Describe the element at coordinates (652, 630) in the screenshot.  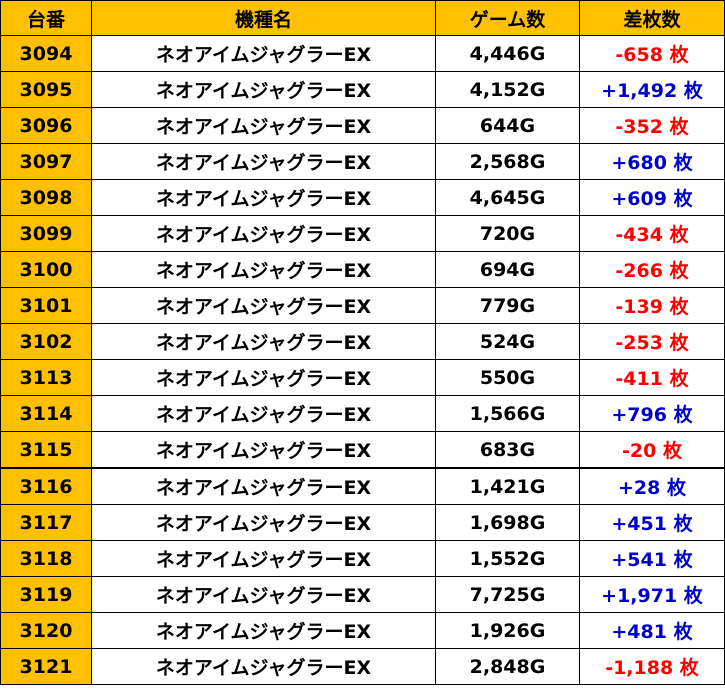
I see `coin-difference-cell: +481 枚` at that location.